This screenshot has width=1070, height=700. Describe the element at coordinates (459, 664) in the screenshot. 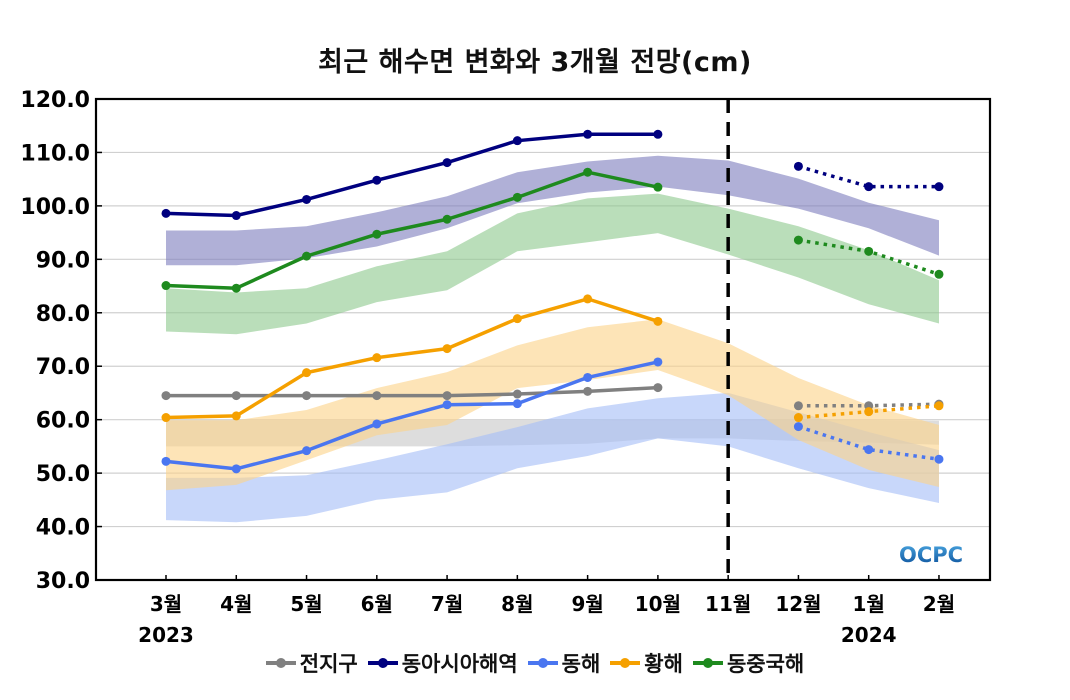

I see `legend-label: 동아시아해역` at that location.